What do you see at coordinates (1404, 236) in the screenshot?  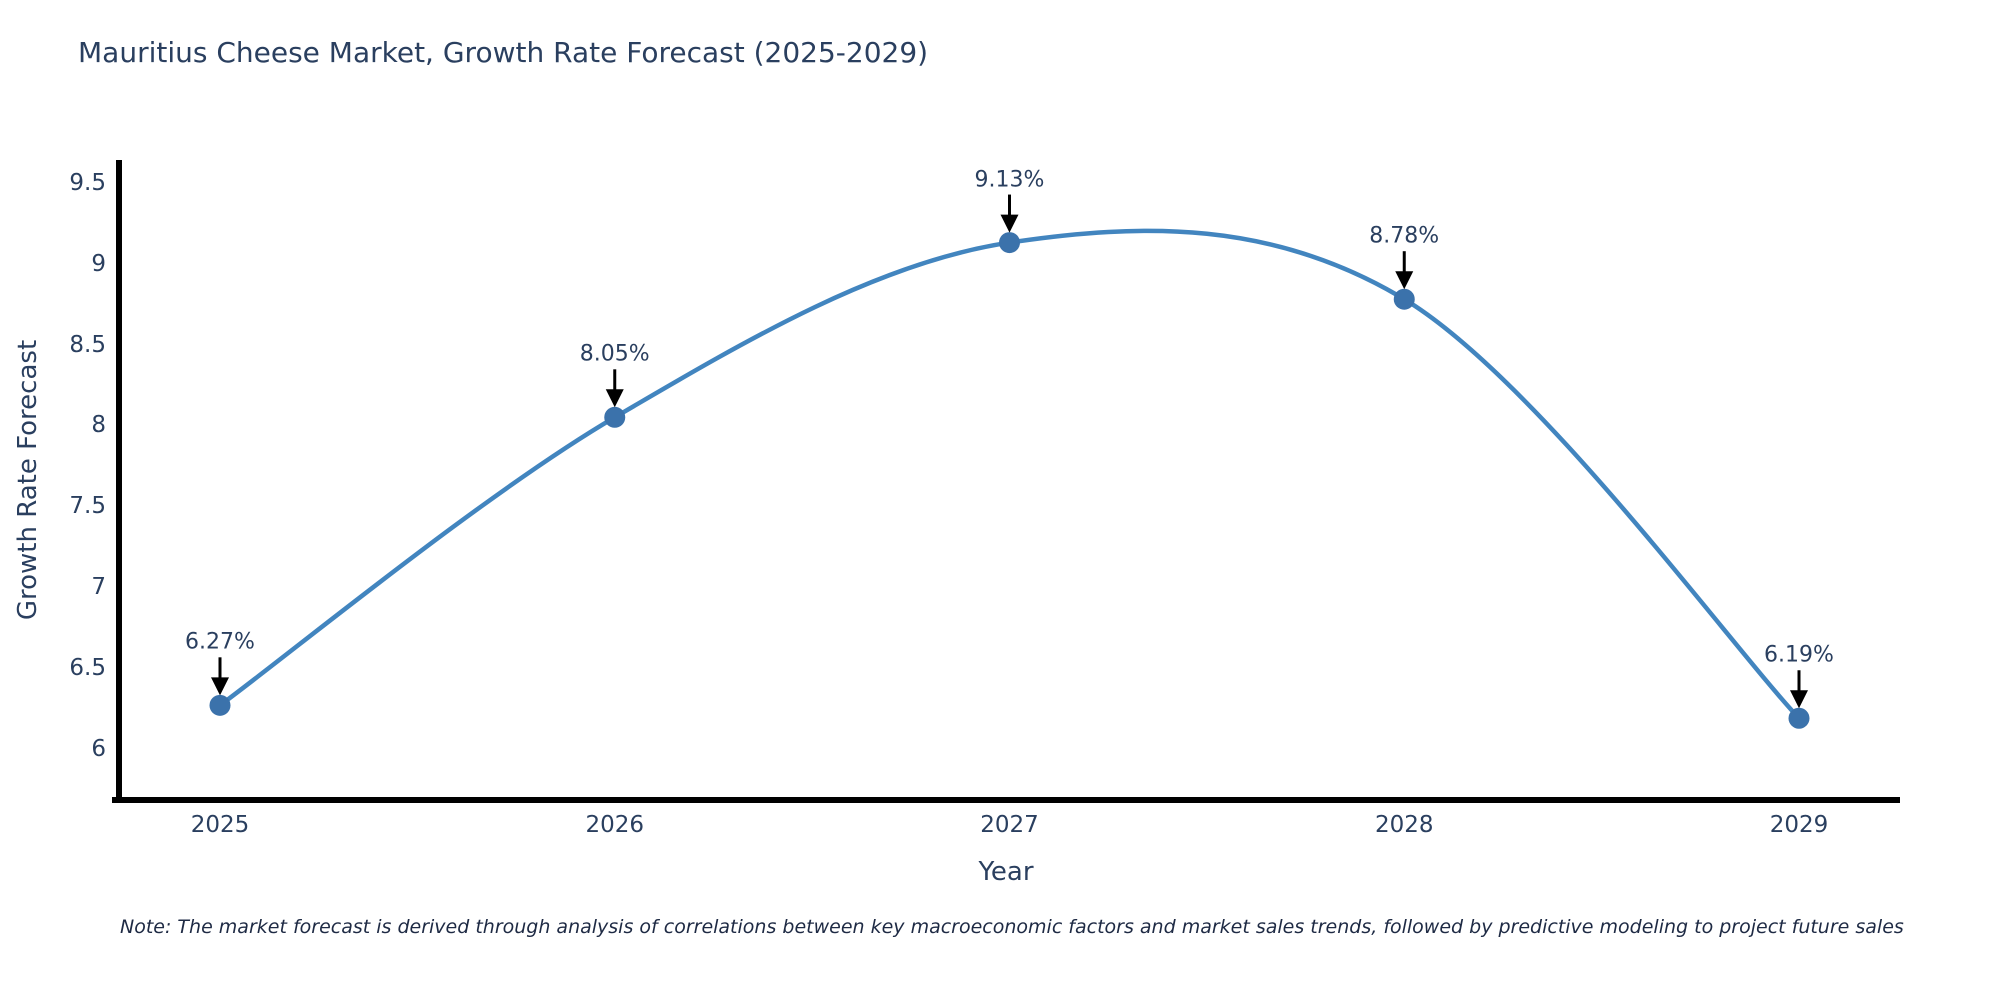 I see `point-value-label: 8.78%` at bounding box center [1404, 236].